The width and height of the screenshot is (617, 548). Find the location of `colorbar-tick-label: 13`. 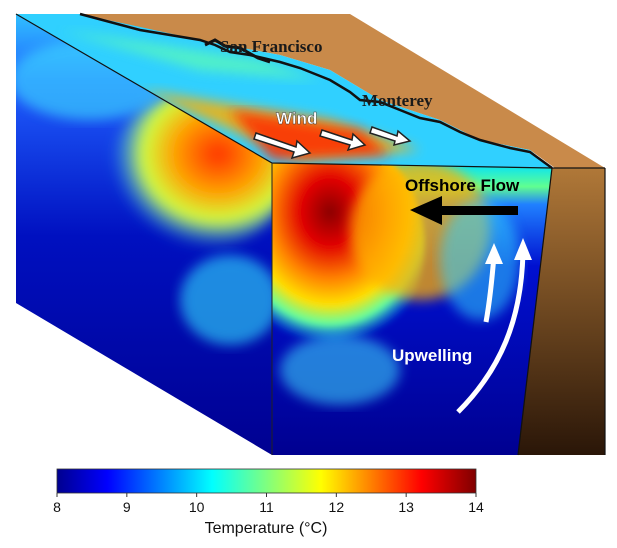

colorbar-tick-label: 13 is located at coordinates (406, 507).